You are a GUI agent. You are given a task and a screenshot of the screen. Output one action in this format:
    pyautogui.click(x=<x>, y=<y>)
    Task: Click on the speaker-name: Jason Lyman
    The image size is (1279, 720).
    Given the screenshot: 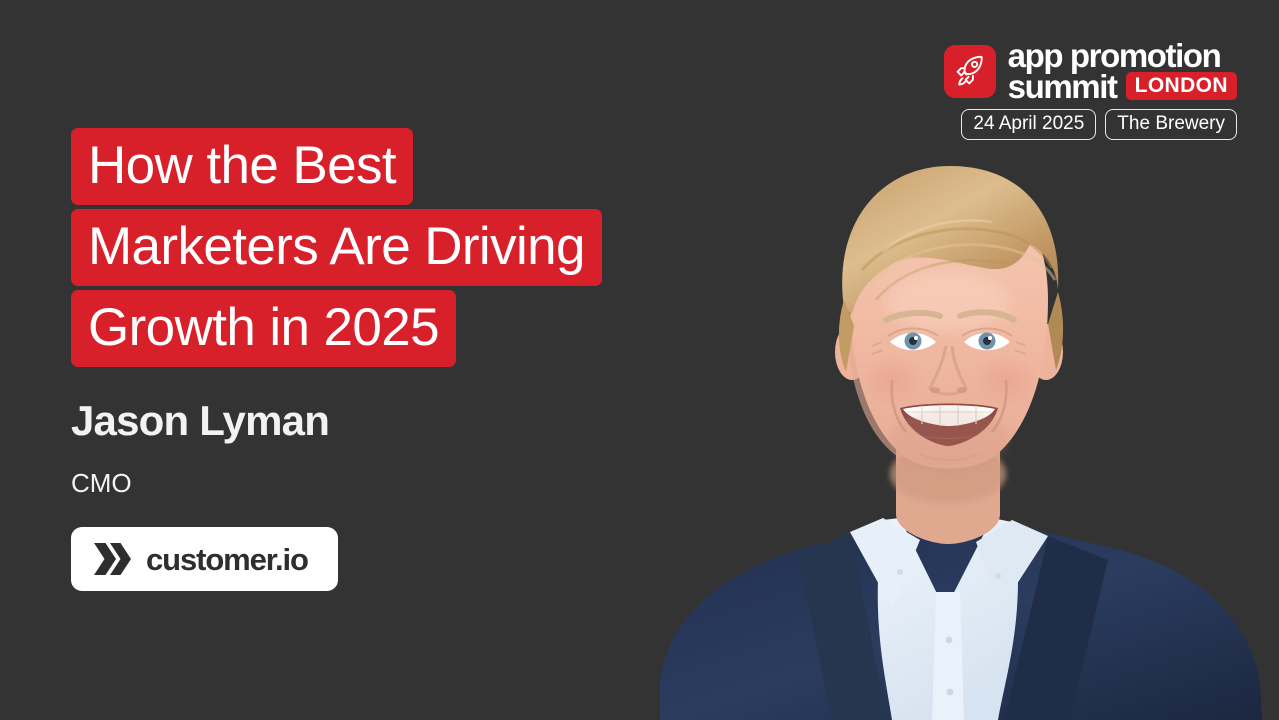 What is the action you would take?
    pyautogui.click(x=200, y=420)
    